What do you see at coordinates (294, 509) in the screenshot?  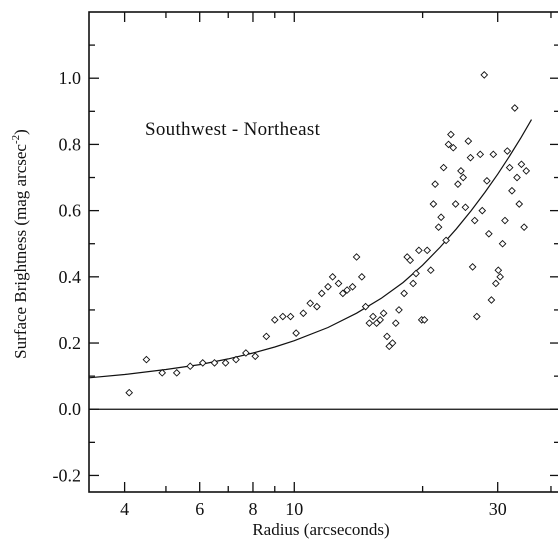 I see `x-tick-label: 10` at bounding box center [294, 509].